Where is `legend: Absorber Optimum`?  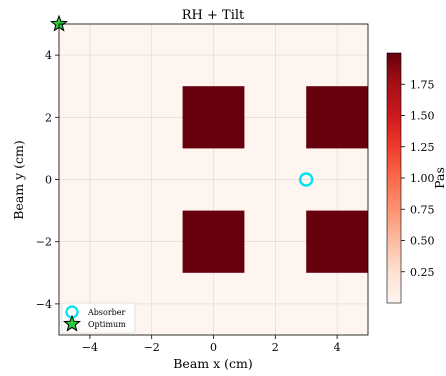
legend: Absorber Optimum is located at coordinates (98, 318).